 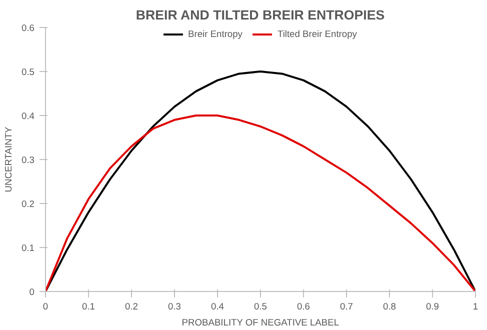 What do you see at coordinates (260, 15) in the screenshot?
I see `chart-title: BREIR AND TILTED BREIR ENTROPIES` at bounding box center [260, 15].